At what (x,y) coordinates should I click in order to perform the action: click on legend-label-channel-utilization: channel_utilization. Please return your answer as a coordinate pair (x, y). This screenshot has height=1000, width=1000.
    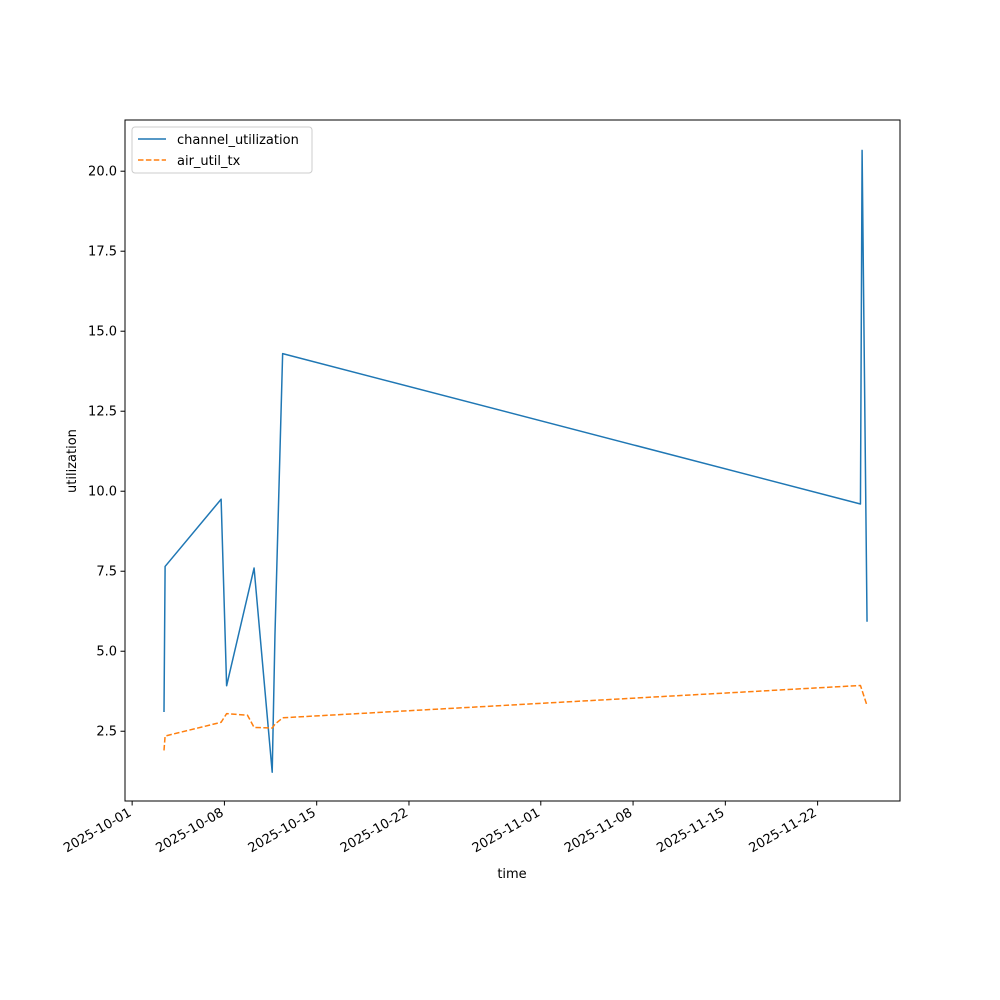
    Looking at the image, I should click on (238, 140).